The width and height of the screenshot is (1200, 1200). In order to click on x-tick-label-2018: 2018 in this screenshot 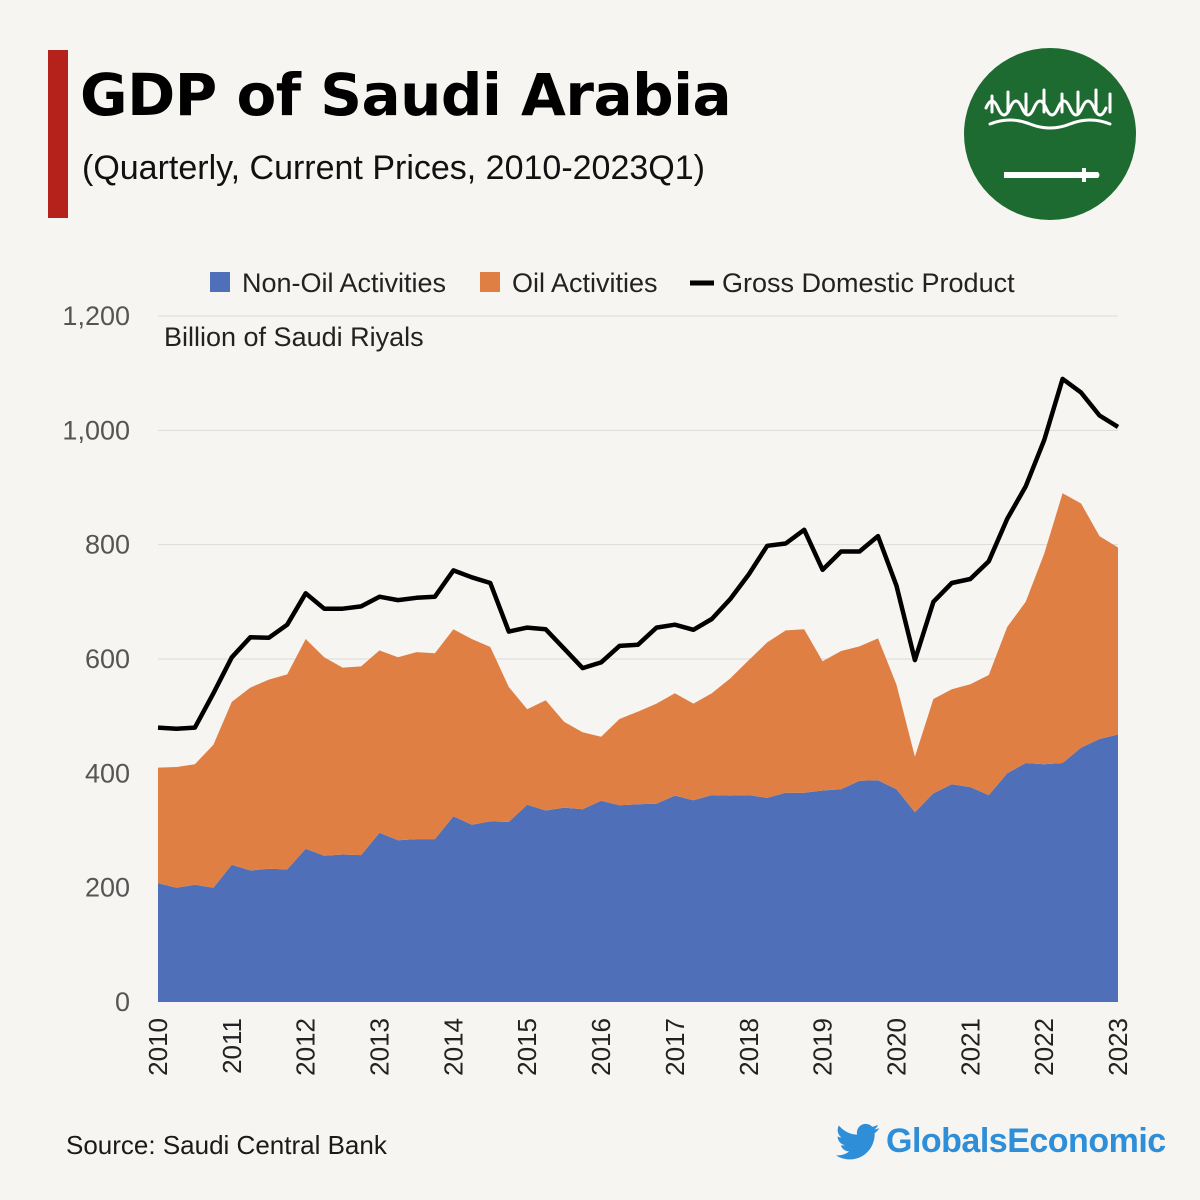, I will do `click(749, 1047)`.